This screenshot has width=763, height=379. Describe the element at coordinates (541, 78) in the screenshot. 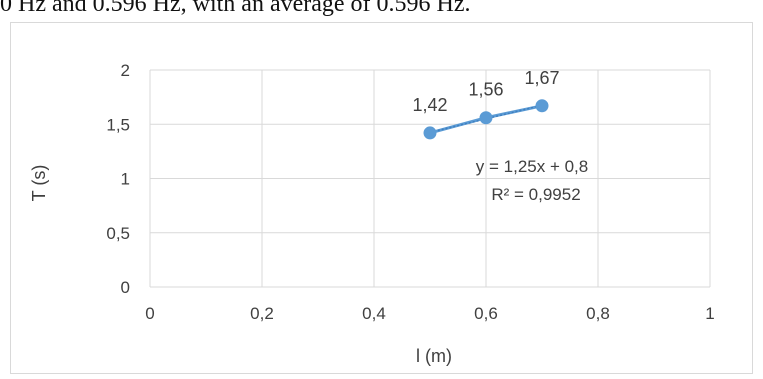

I see `data-label: 1,67` at that location.